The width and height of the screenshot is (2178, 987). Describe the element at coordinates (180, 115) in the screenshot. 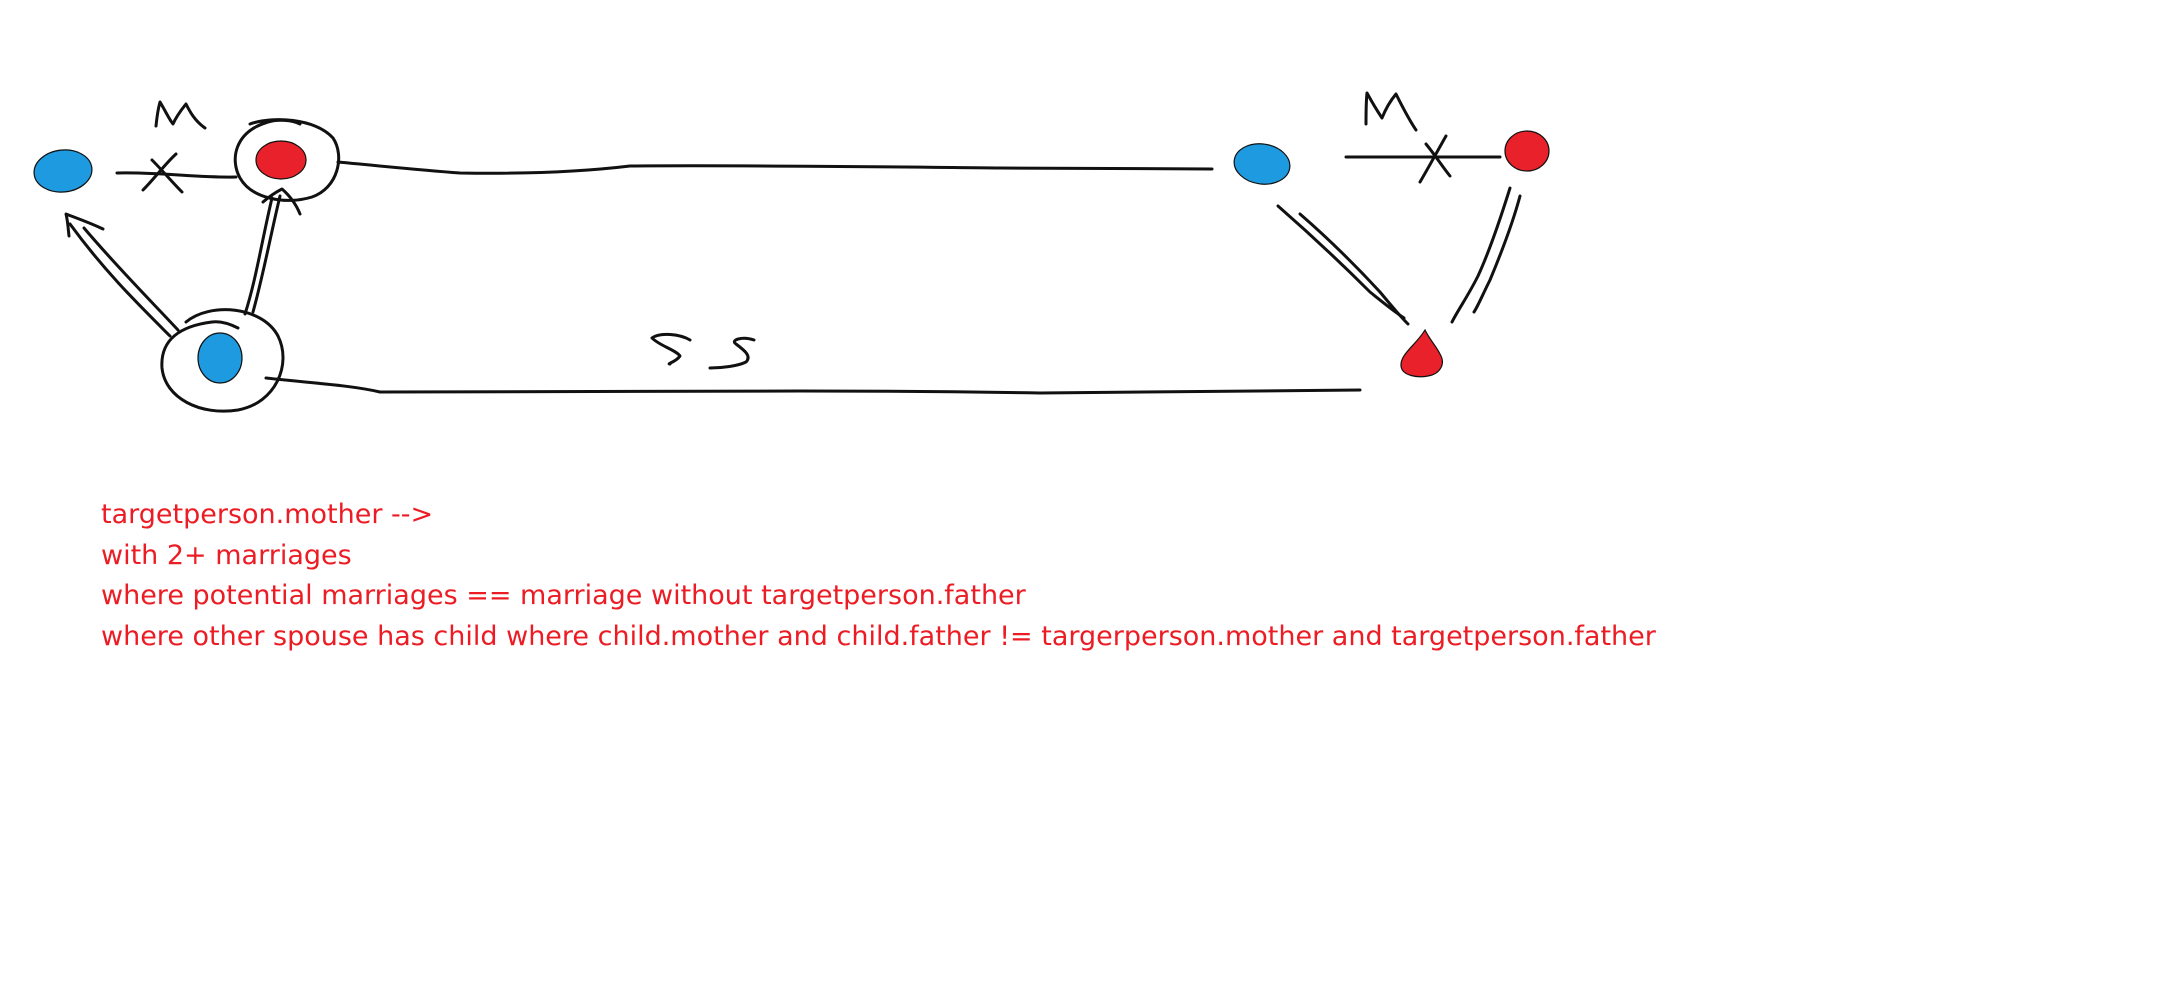

I see `left-marriage-label-m` at that location.